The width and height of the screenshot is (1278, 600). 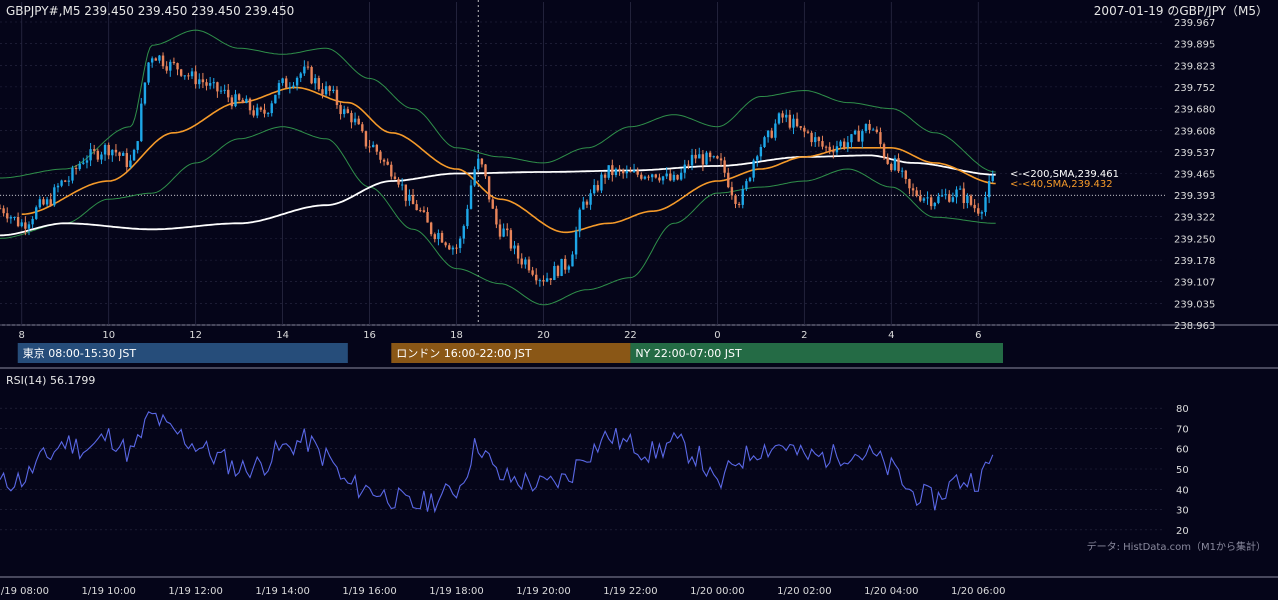 I want to click on price-tick-label: 239.895, so click(x=1194, y=45).